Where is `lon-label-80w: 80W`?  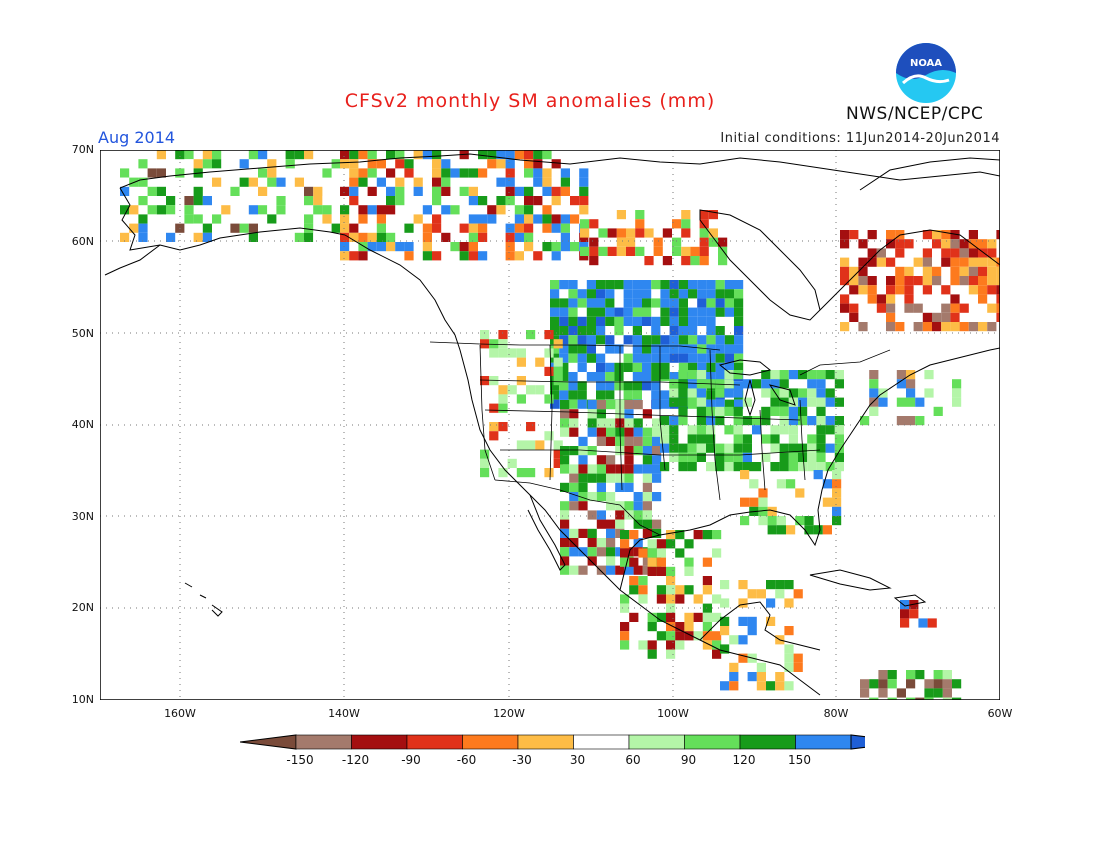
lon-label-80w: 80W is located at coordinates (836, 713).